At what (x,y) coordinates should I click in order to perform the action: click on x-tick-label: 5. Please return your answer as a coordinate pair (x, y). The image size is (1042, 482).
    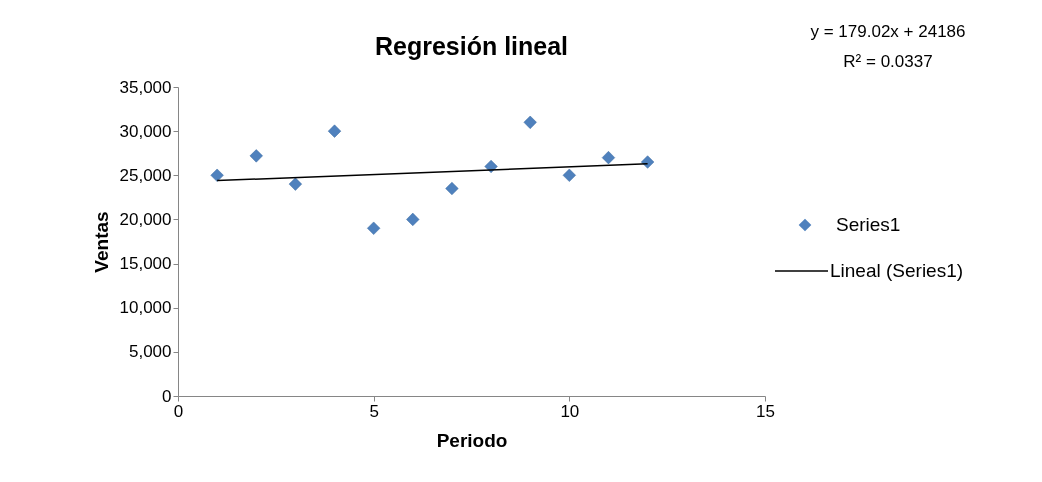
    Looking at the image, I should click on (374, 411).